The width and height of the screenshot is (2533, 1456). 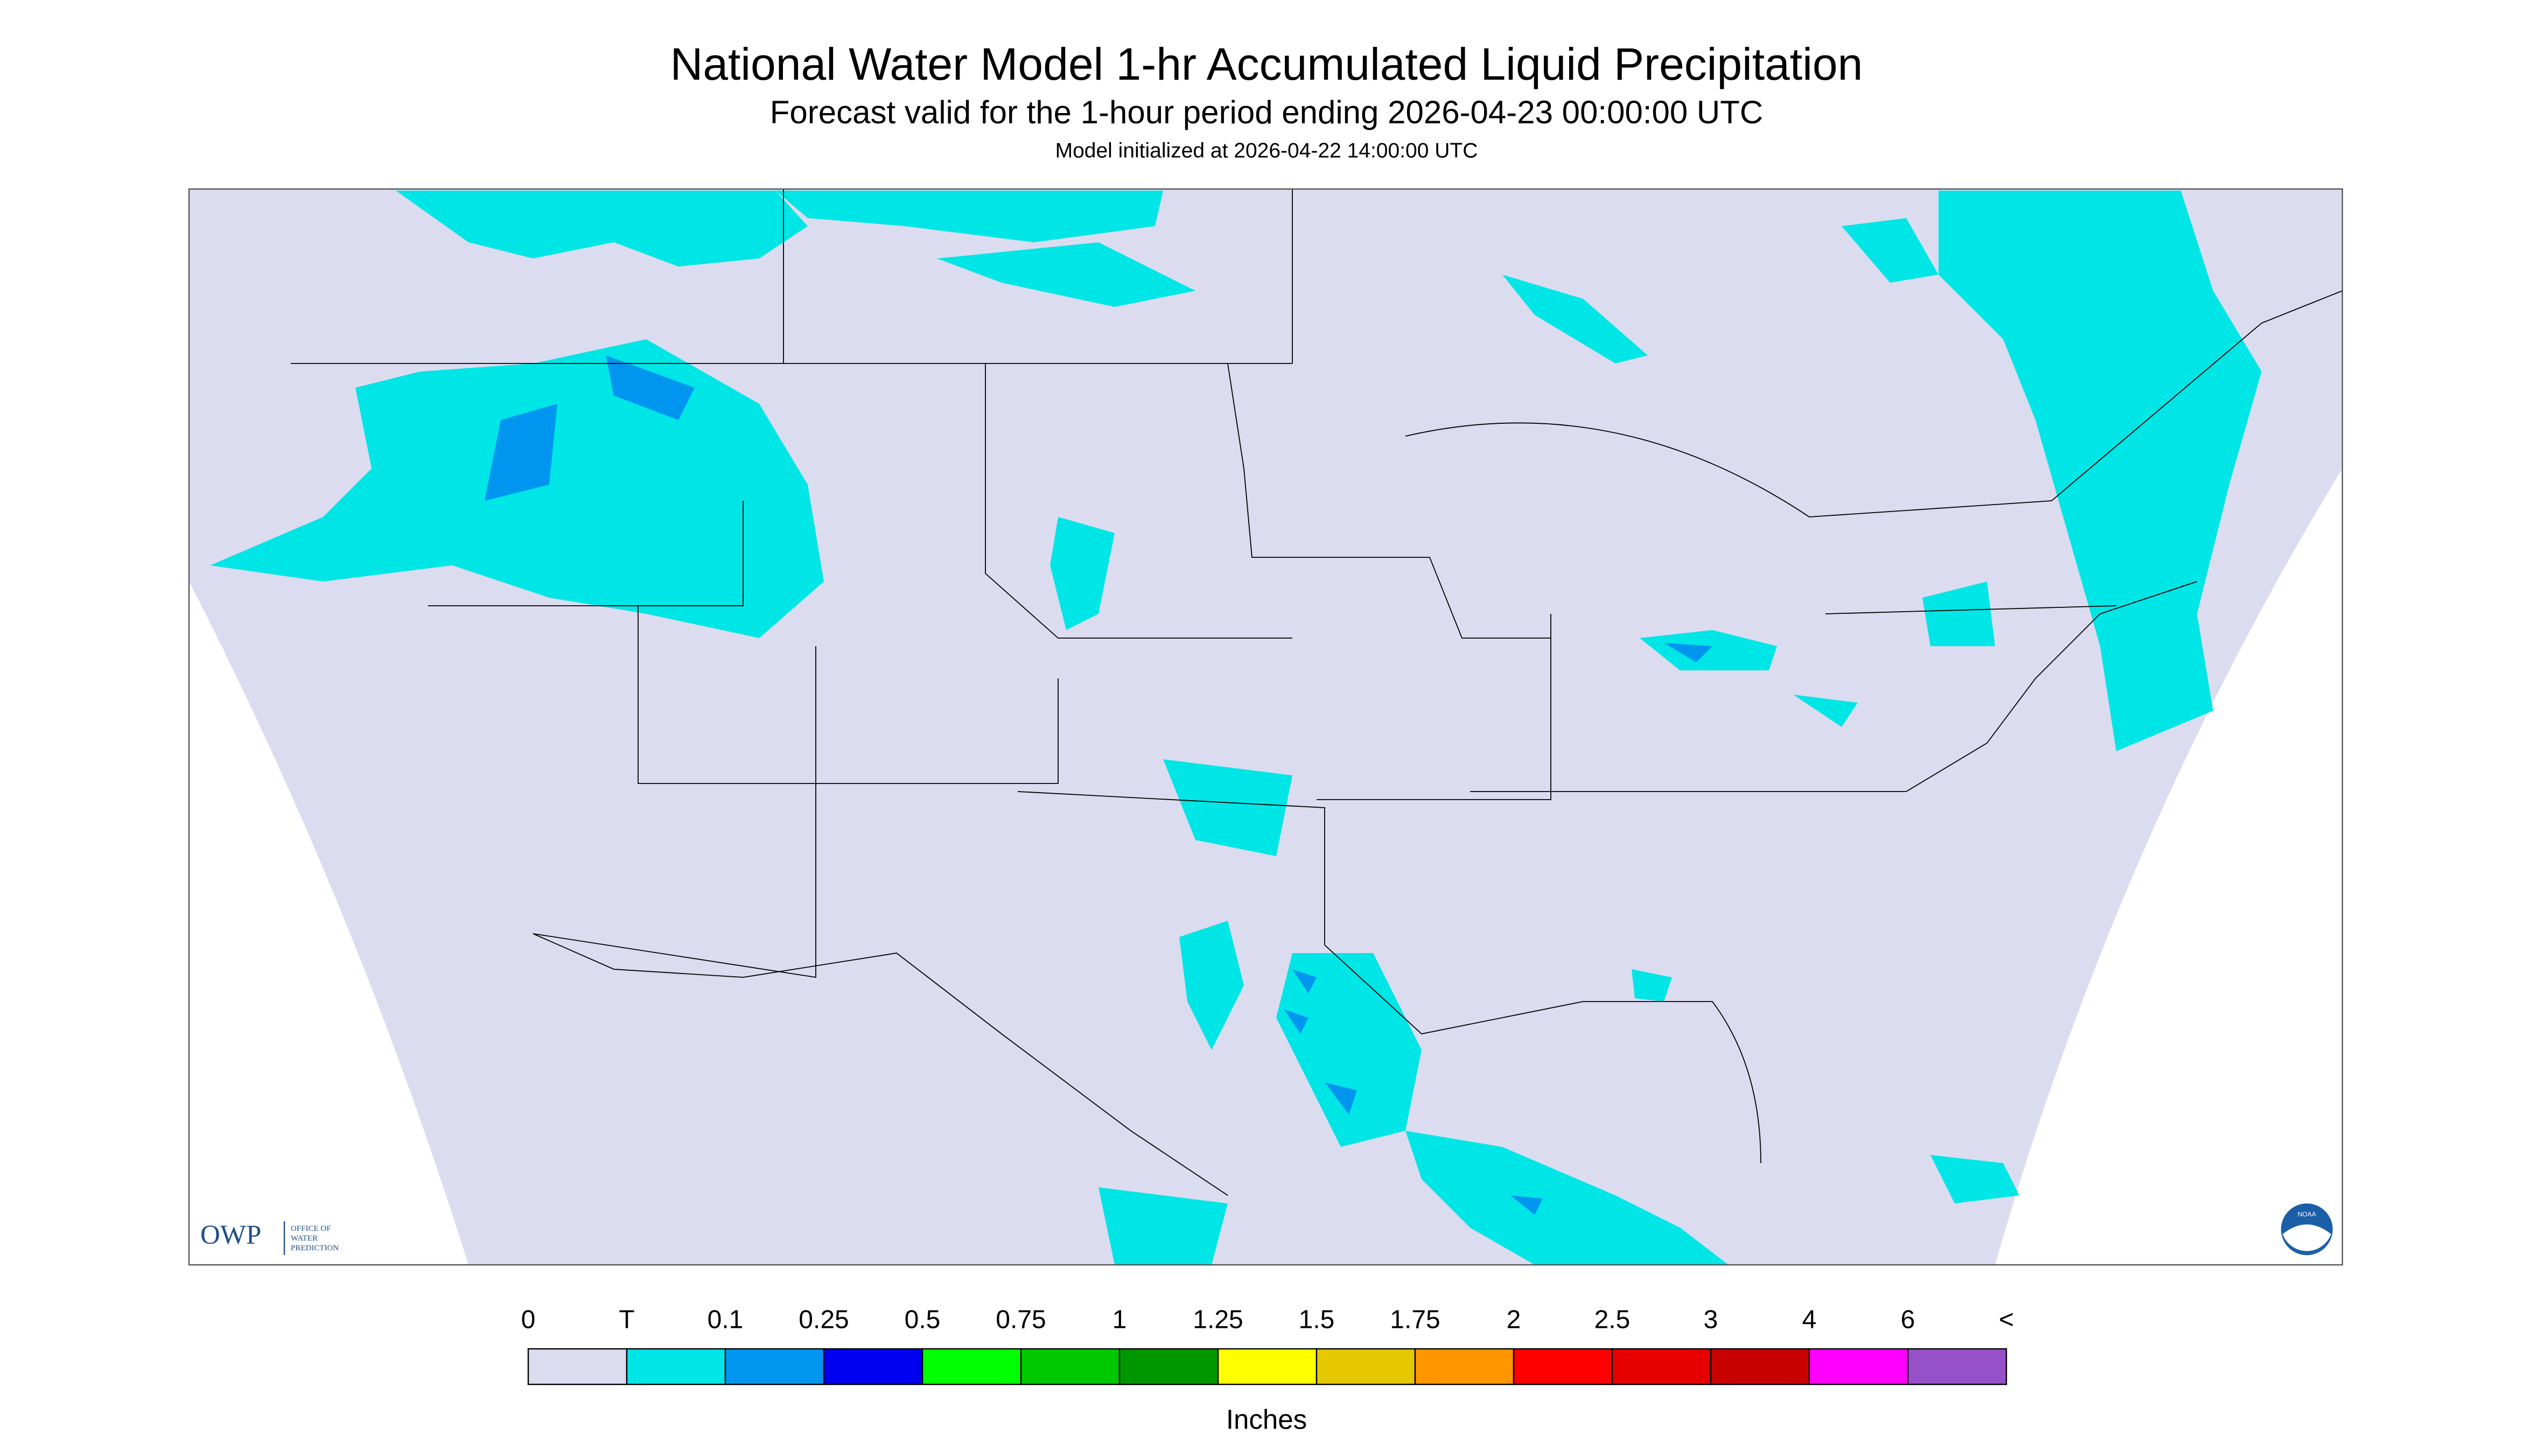 What do you see at coordinates (824, 1320) in the screenshot?
I see `legend-label: 0.25` at bounding box center [824, 1320].